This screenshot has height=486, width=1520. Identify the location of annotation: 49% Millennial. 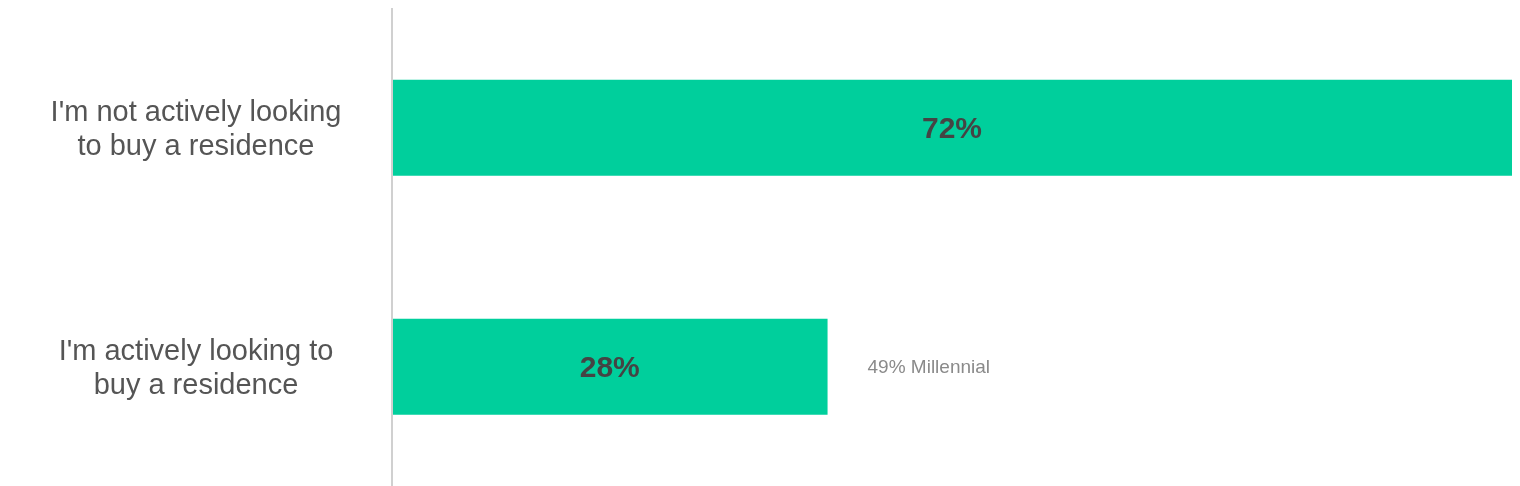
(929, 367).